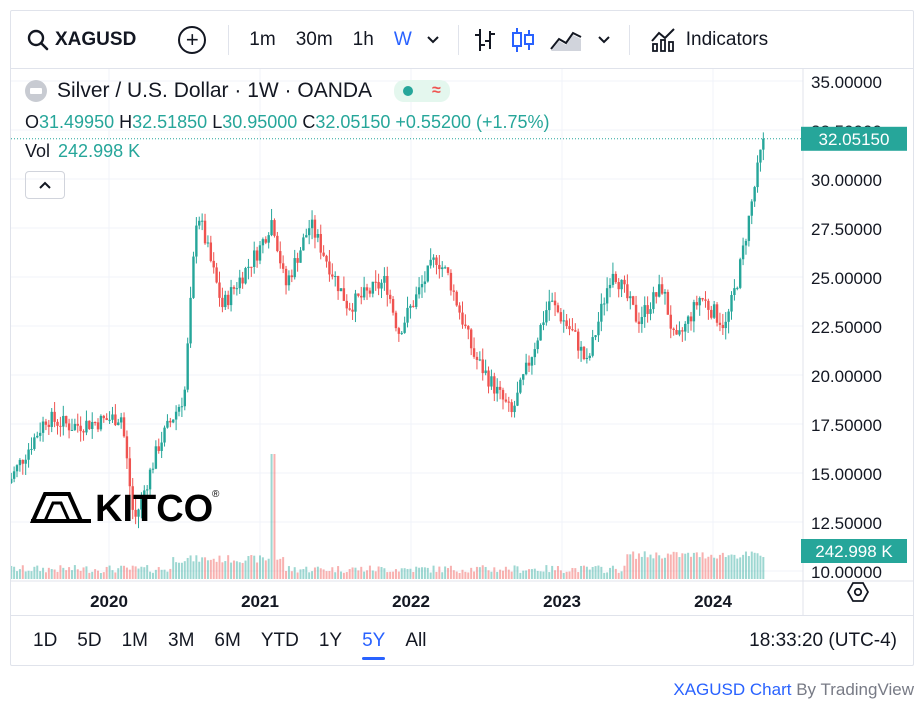 The width and height of the screenshot is (924, 715). Describe the element at coordinates (192, 39) in the screenshot. I see `compare-add-icon: +` at that location.